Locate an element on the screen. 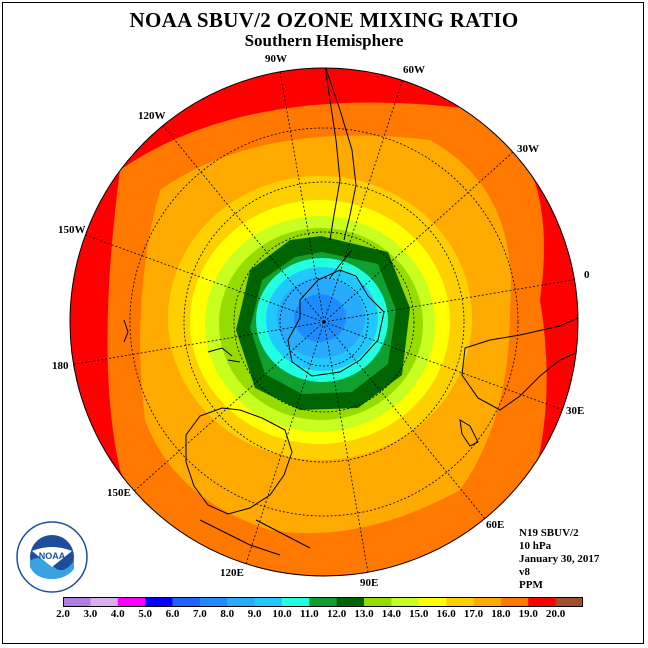 The height and width of the screenshot is (648, 648). map-title: NOAA SBUV/2 OZONE MIXING RATIO is located at coordinates (324, 20).